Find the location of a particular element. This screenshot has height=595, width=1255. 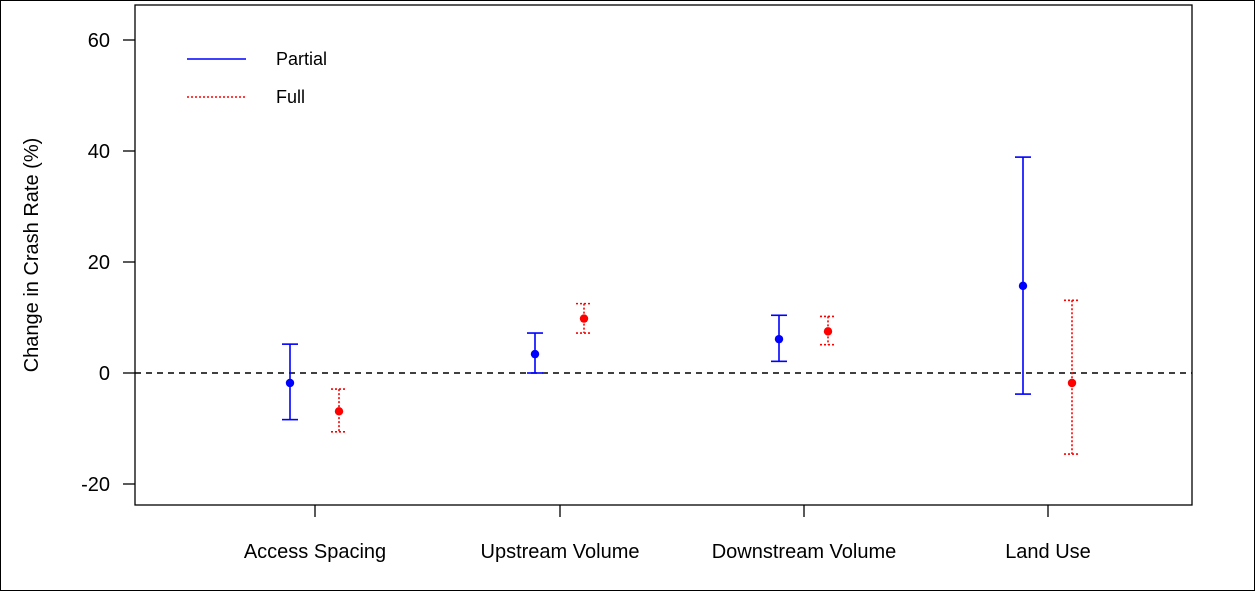

legend: Partial Full is located at coordinates (257, 78).